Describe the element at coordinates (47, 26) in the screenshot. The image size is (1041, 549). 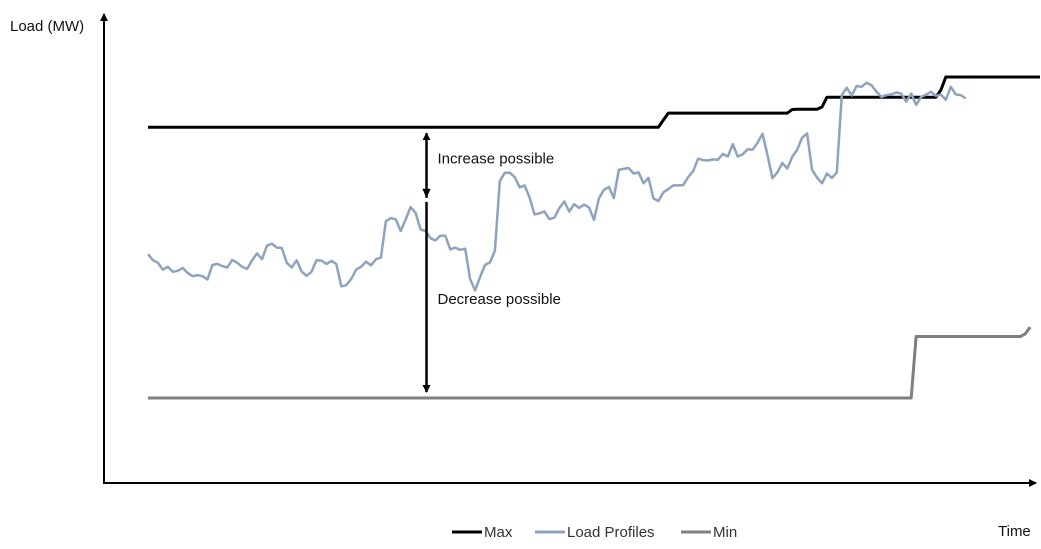
I see `y-axis-title: Load (MW)` at that location.